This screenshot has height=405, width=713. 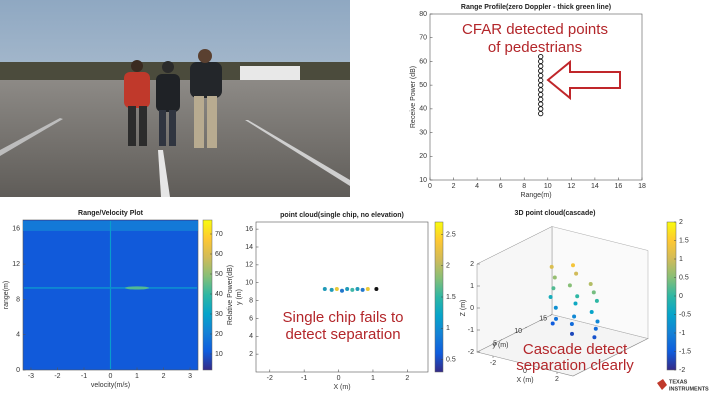 What do you see at coordinates (463, 308) in the screenshot?
I see `z-axis-label: Z (m)` at bounding box center [463, 308].